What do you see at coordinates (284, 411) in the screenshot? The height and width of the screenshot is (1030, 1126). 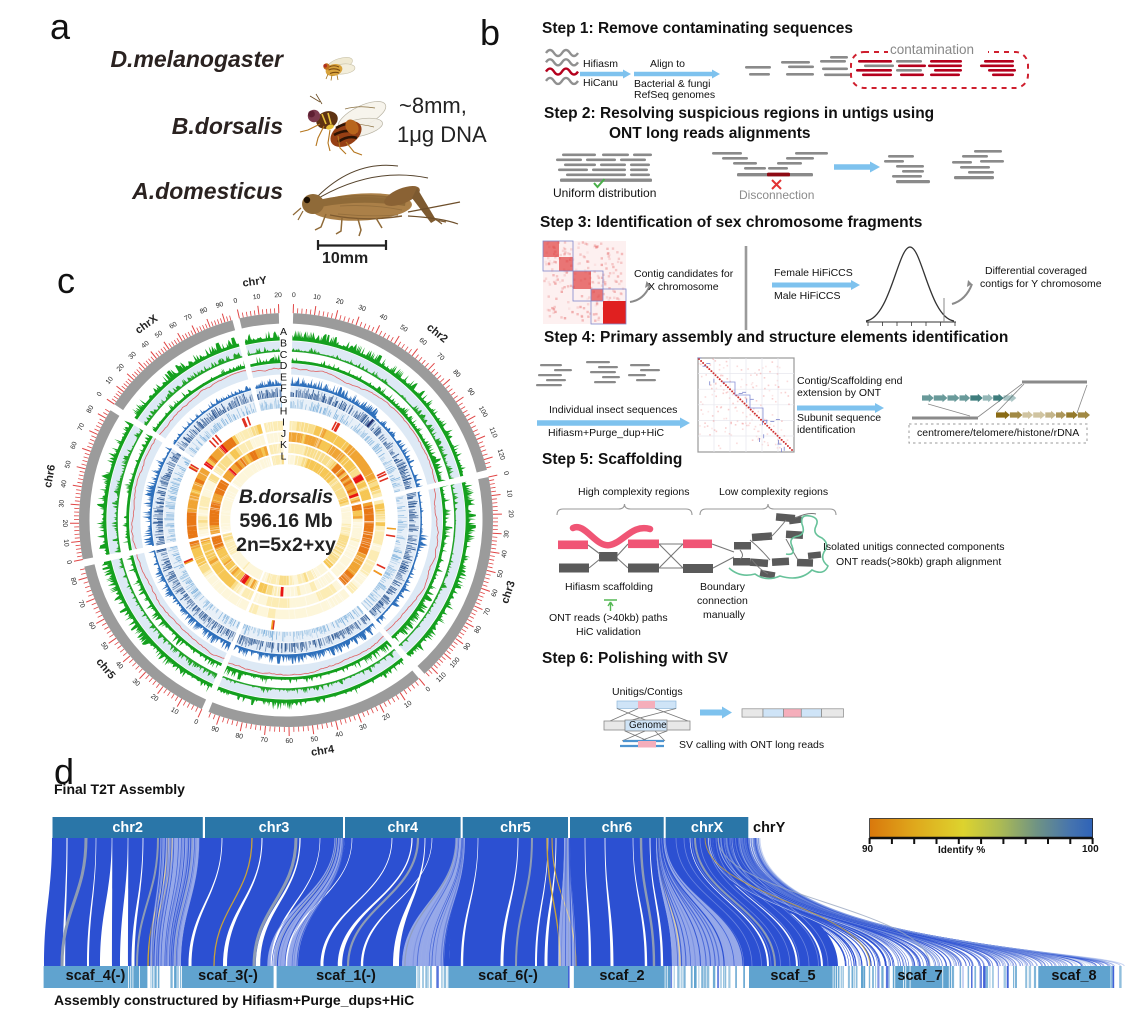 I see `svg-text: H` at bounding box center [284, 411].